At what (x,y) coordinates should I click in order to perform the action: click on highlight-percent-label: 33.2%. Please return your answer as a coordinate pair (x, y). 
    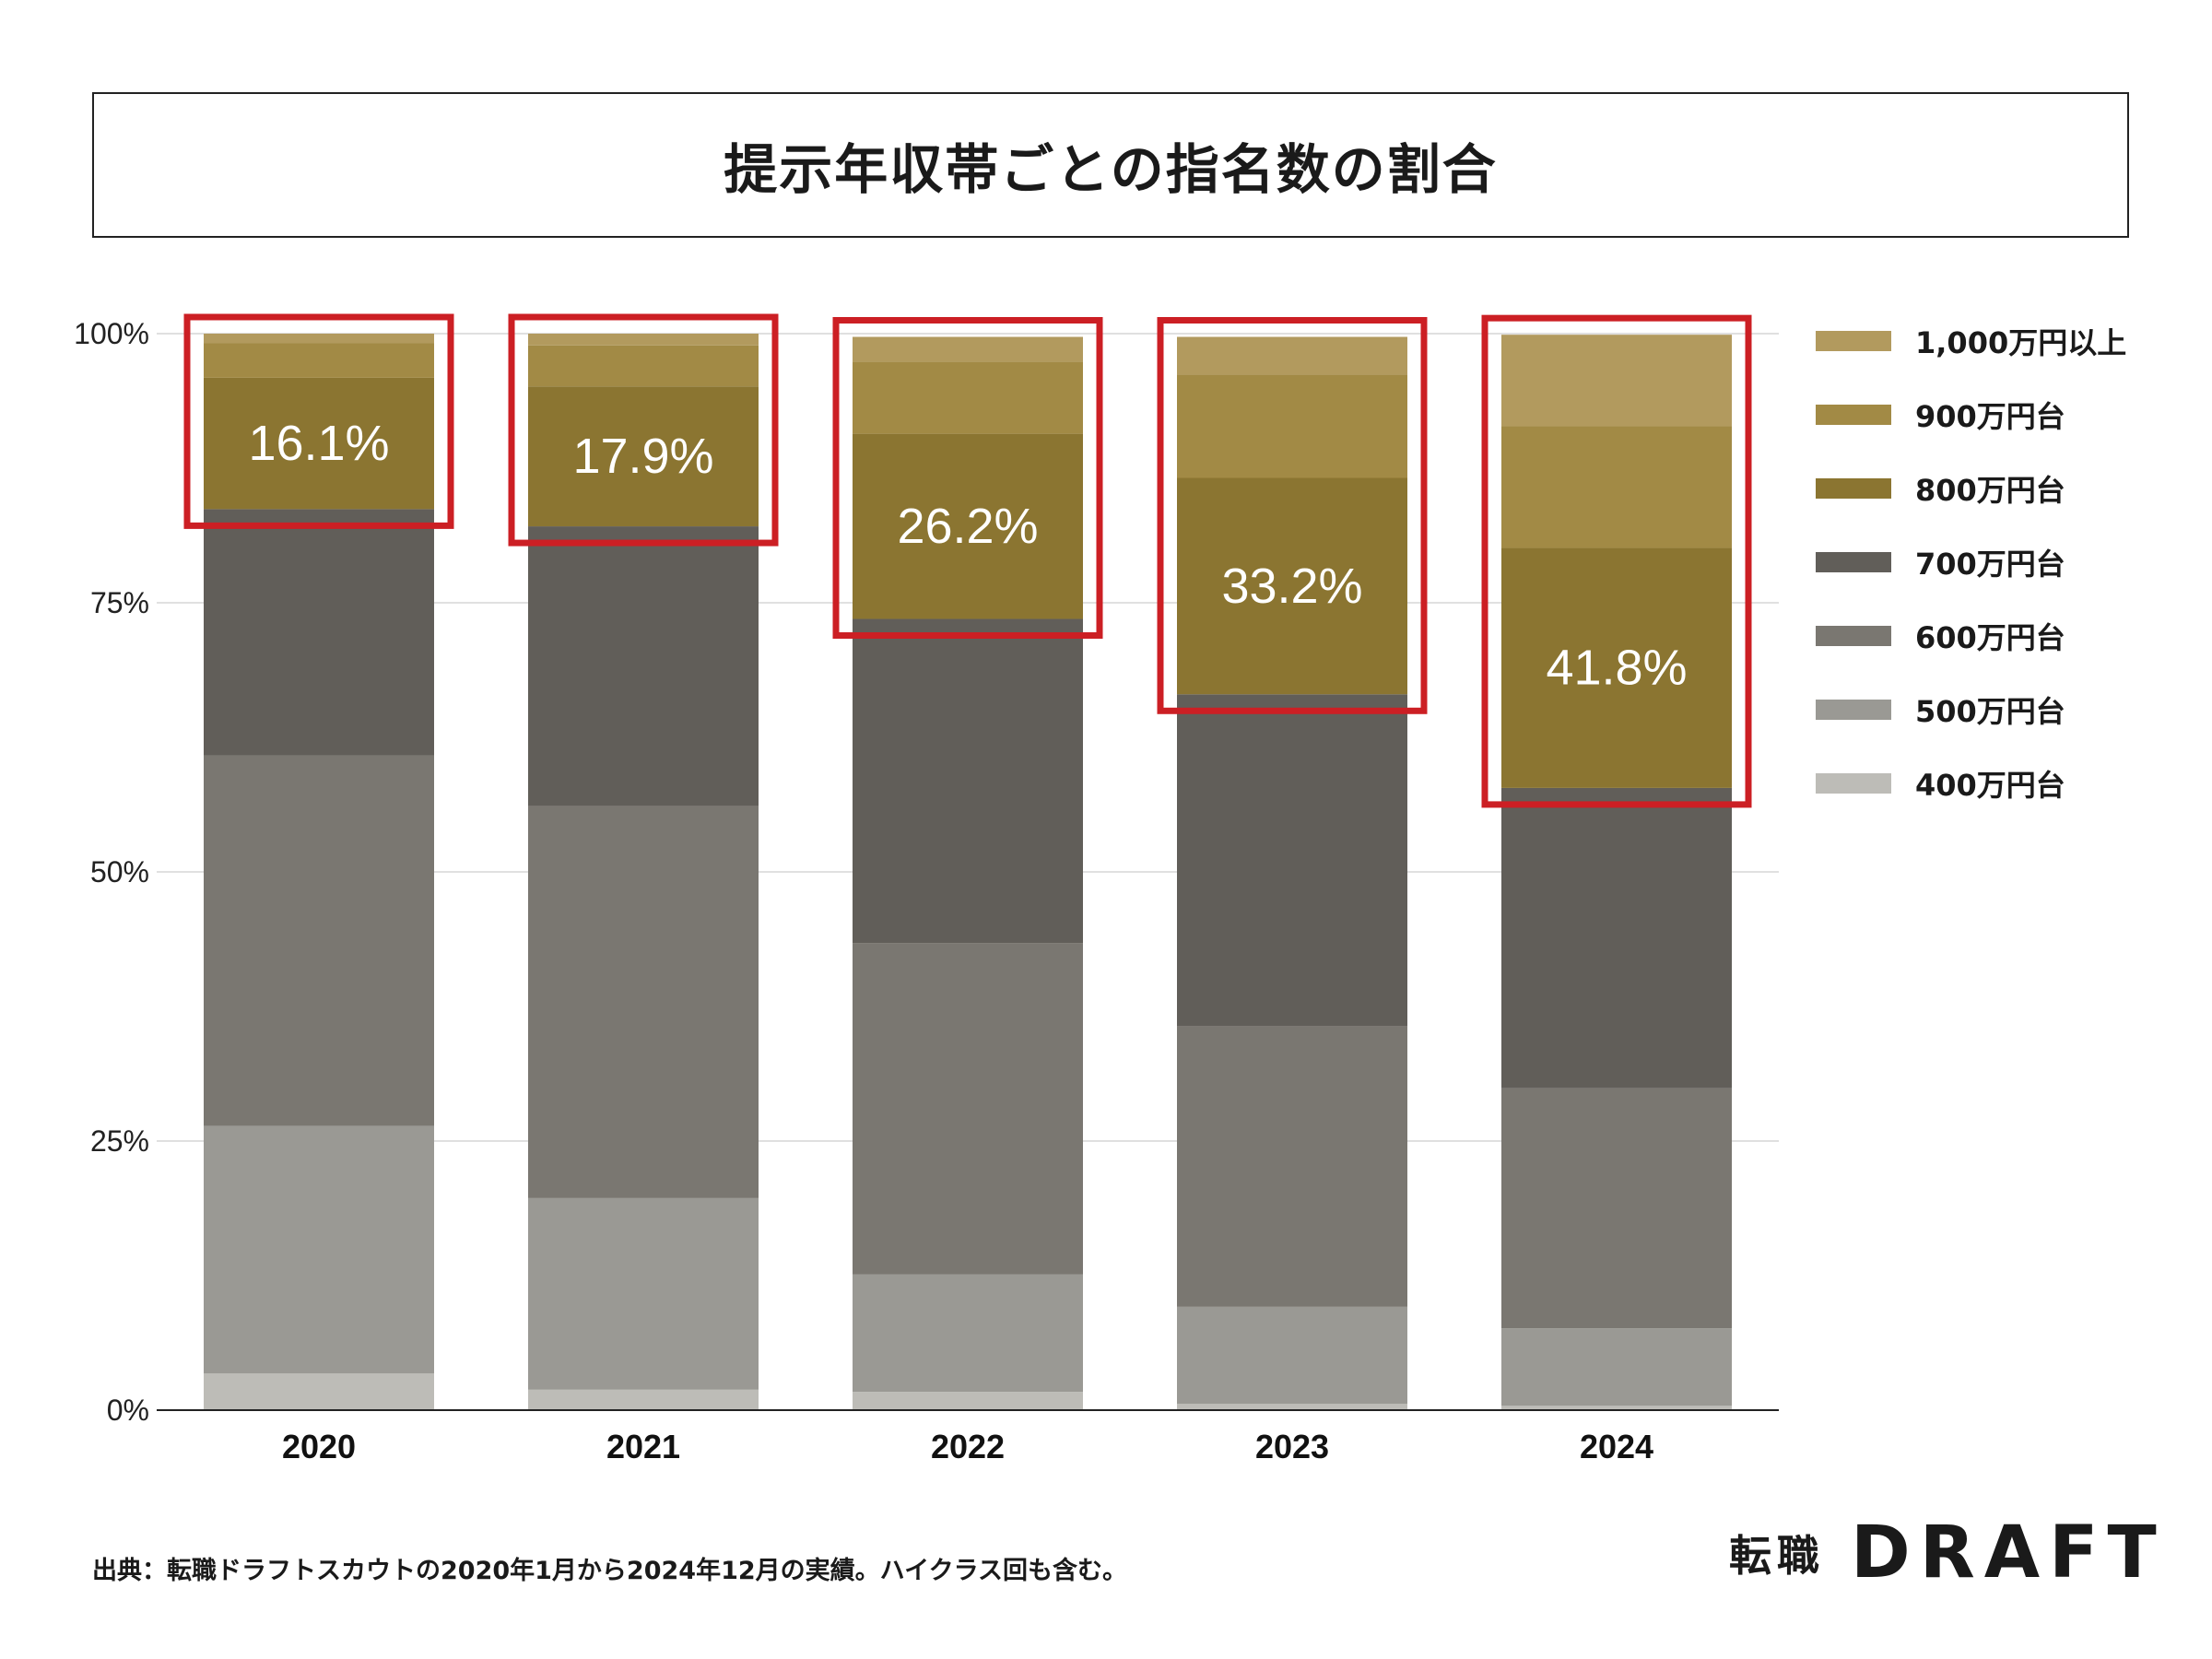
    Looking at the image, I should click on (1291, 586).